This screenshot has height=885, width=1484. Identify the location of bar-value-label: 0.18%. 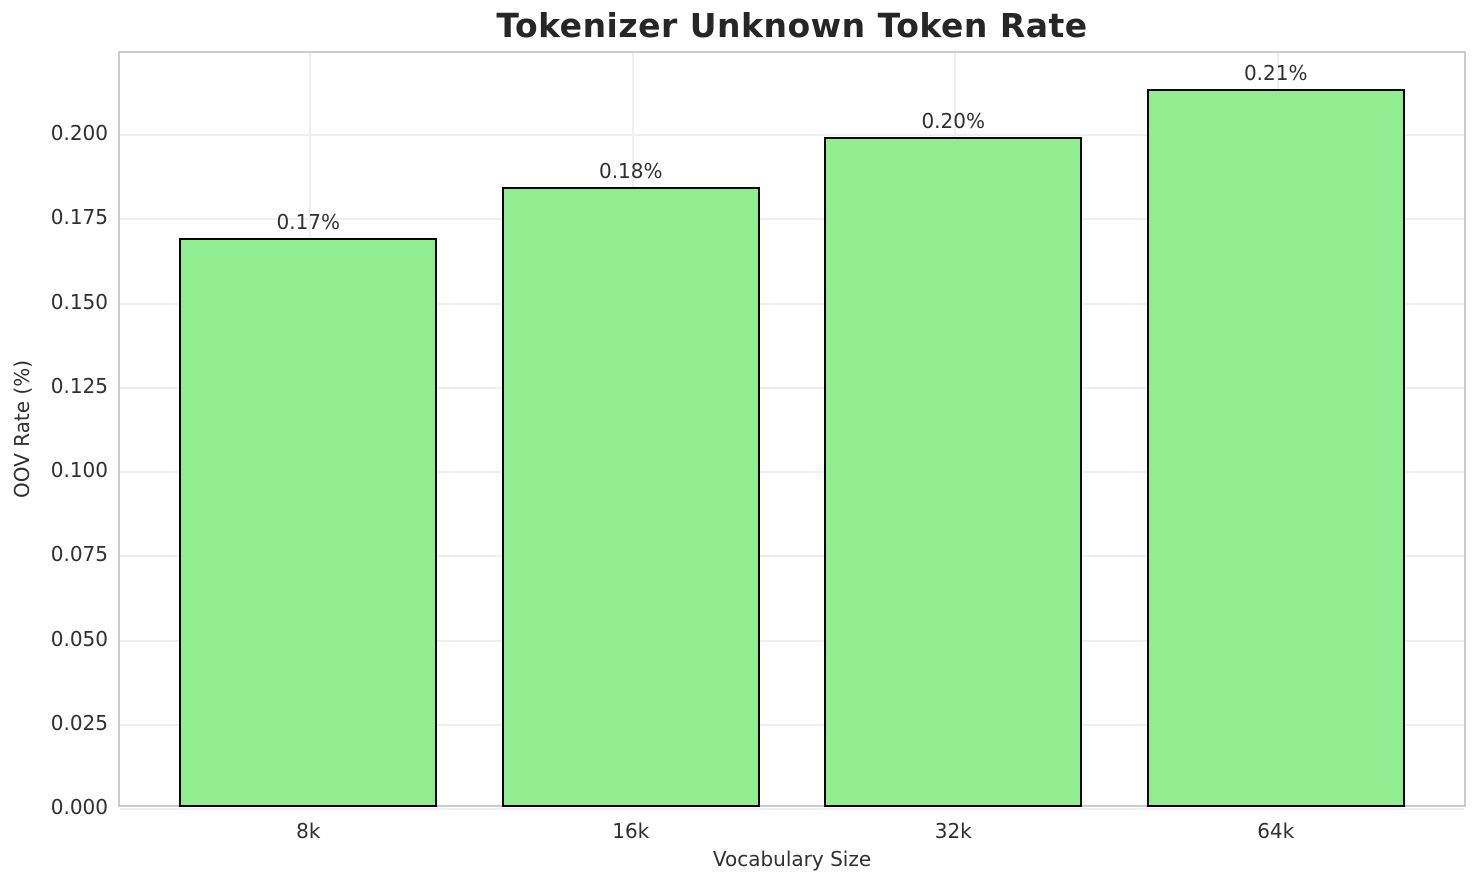
(630, 171).